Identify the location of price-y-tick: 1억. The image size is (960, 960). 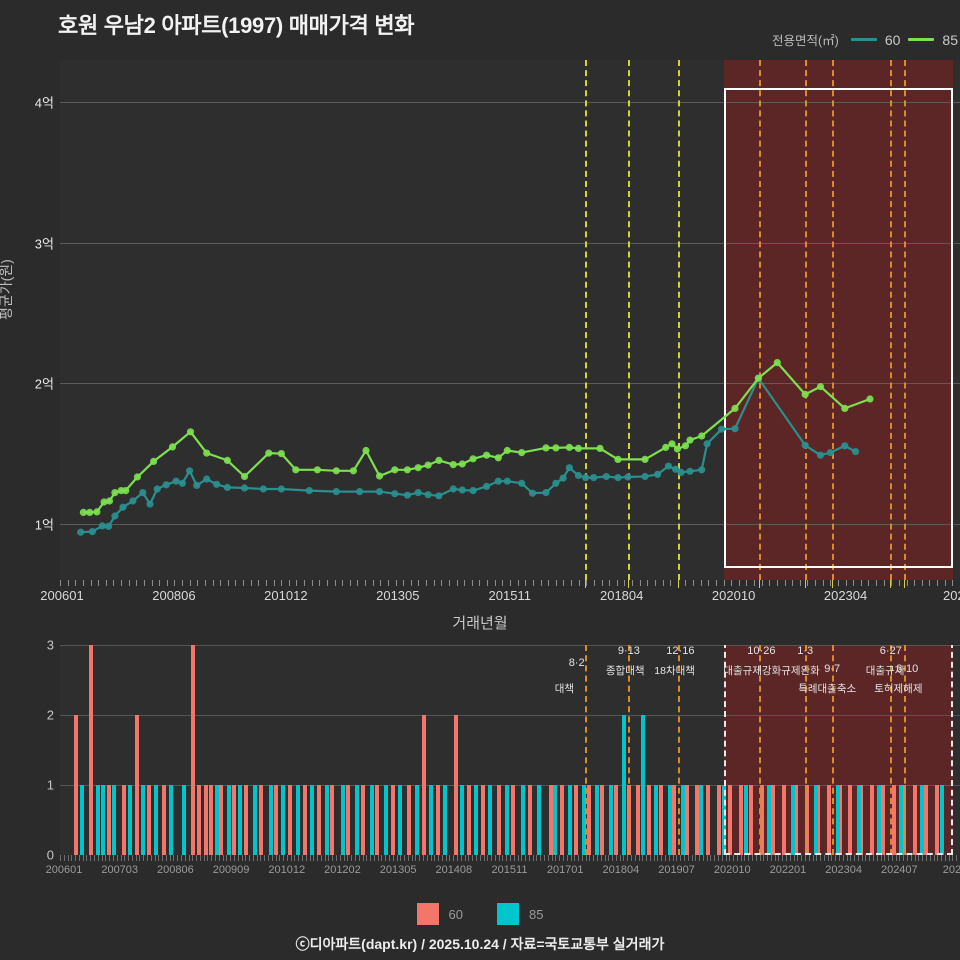
(44, 525).